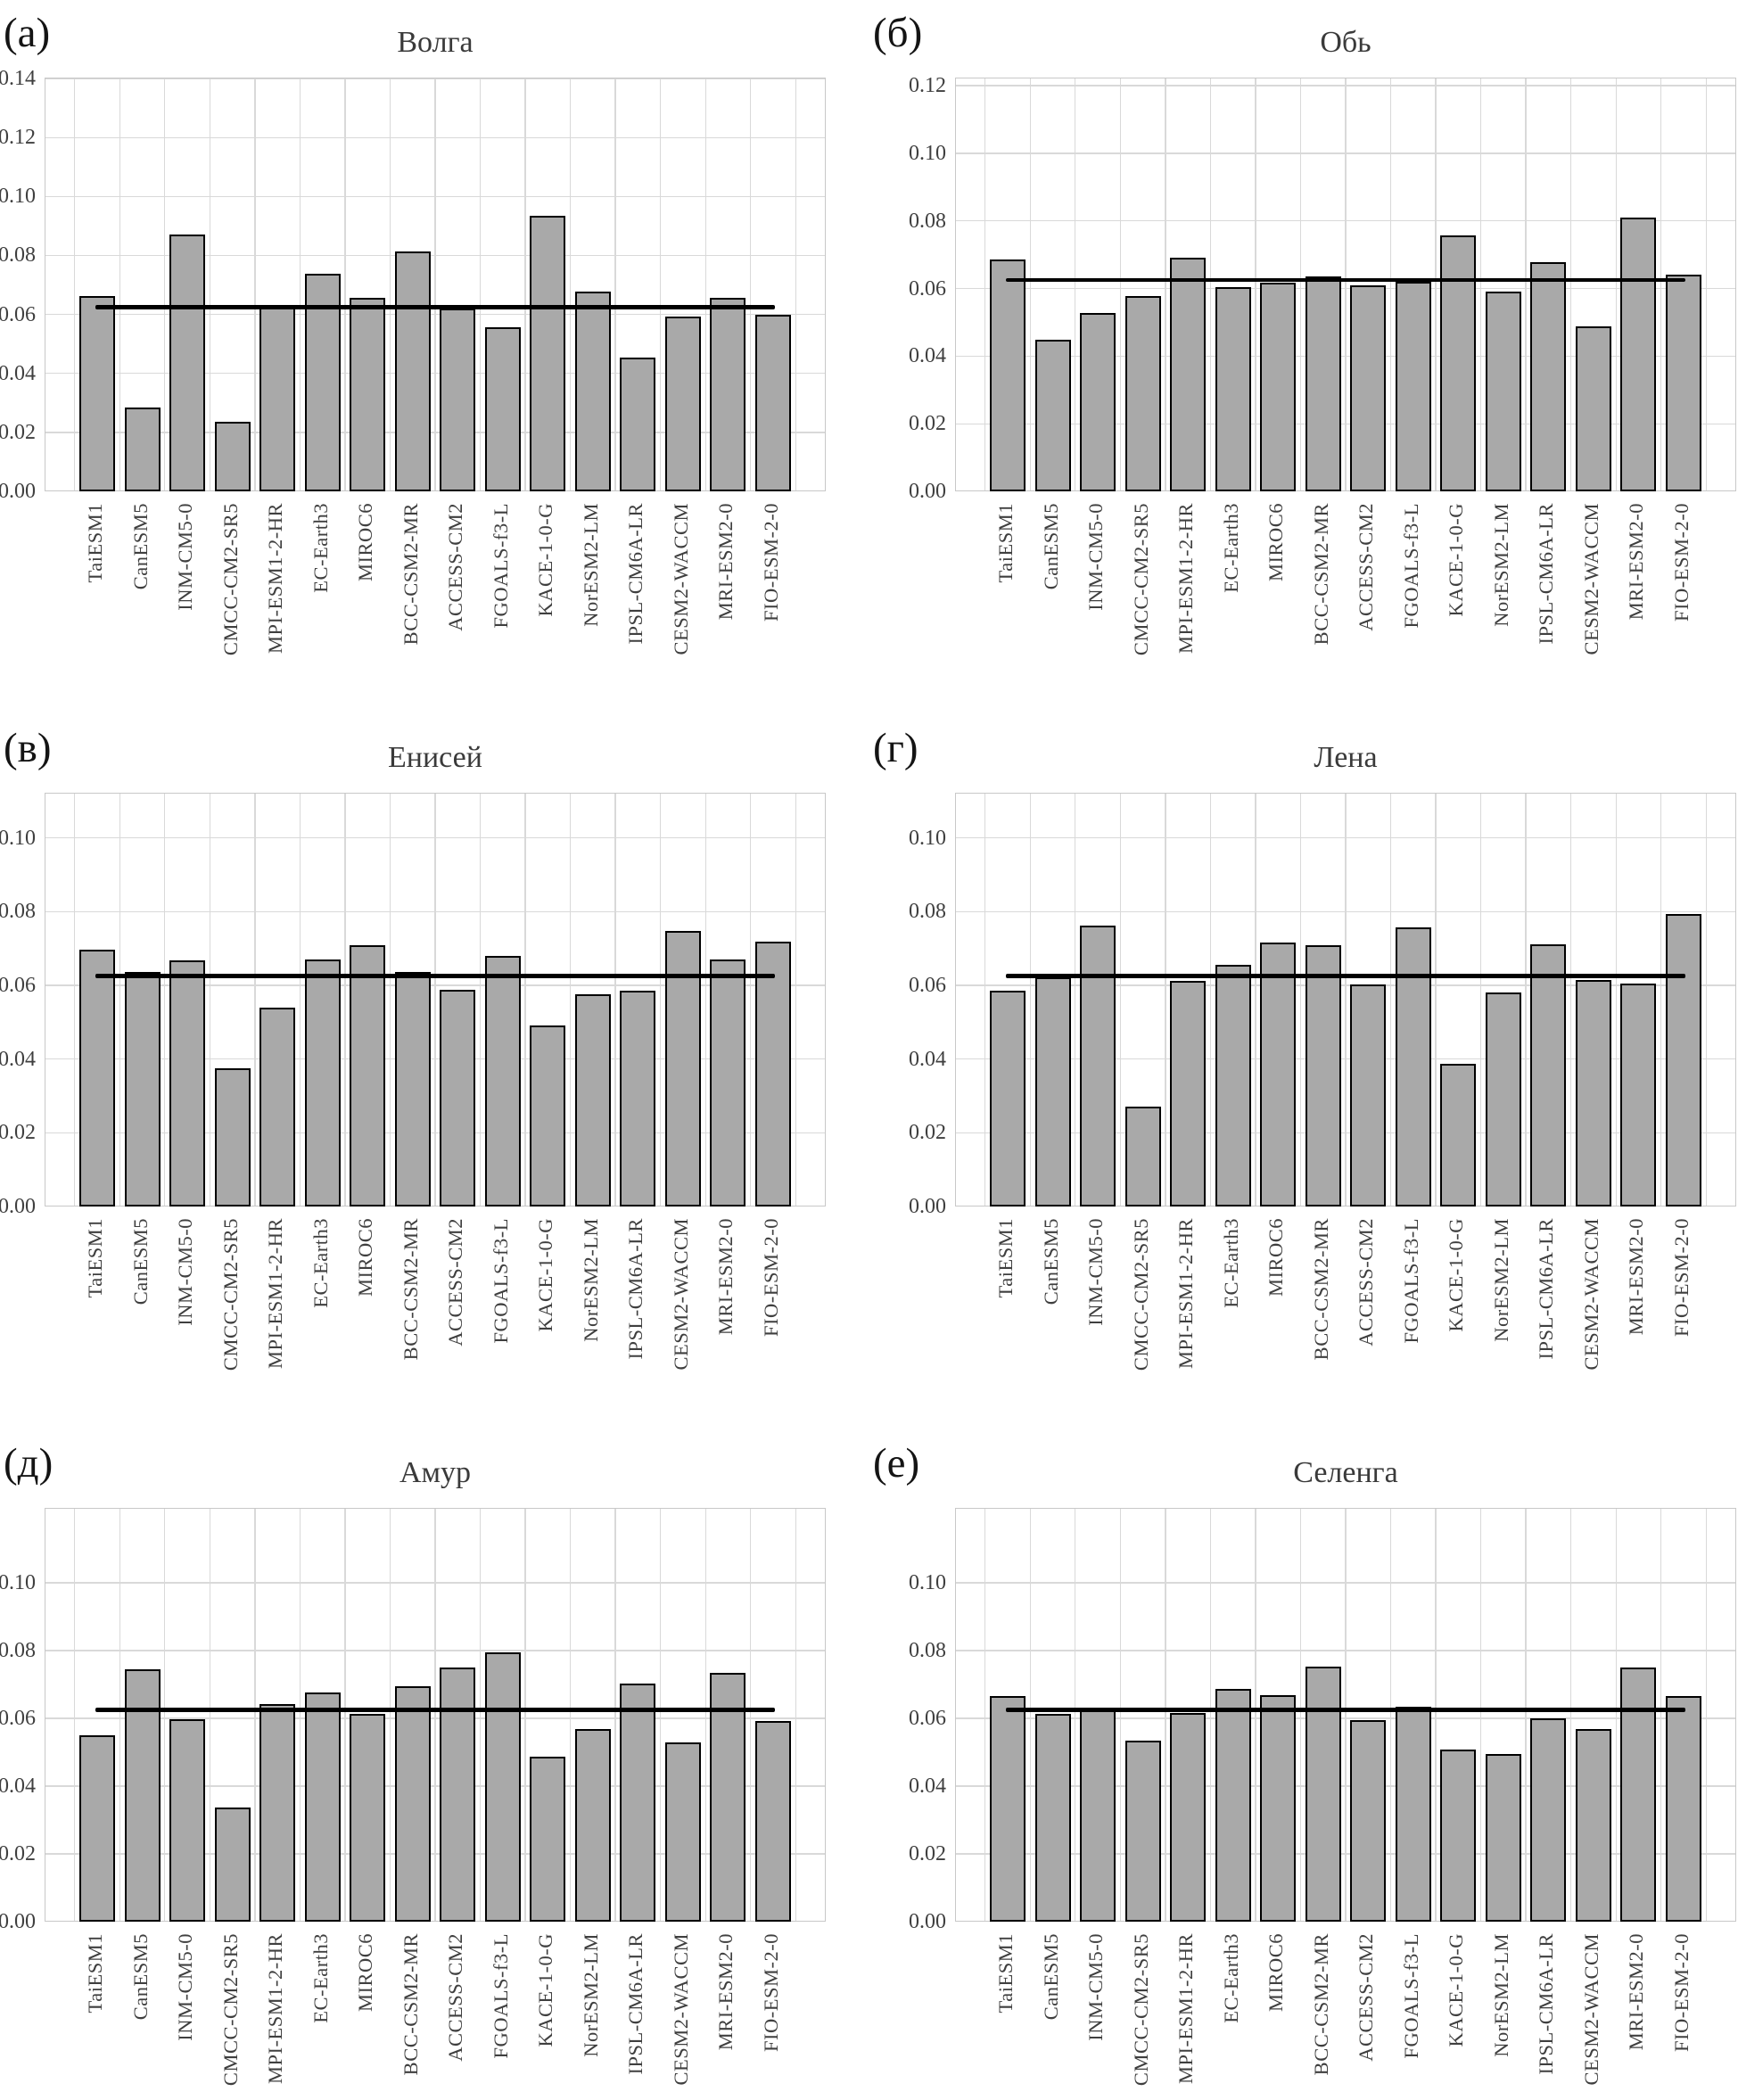 The image size is (1738, 2100). What do you see at coordinates (277, 1812) in the screenshot?
I see `bar-MPI-ESM1-2-HR` at bounding box center [277, 1812].